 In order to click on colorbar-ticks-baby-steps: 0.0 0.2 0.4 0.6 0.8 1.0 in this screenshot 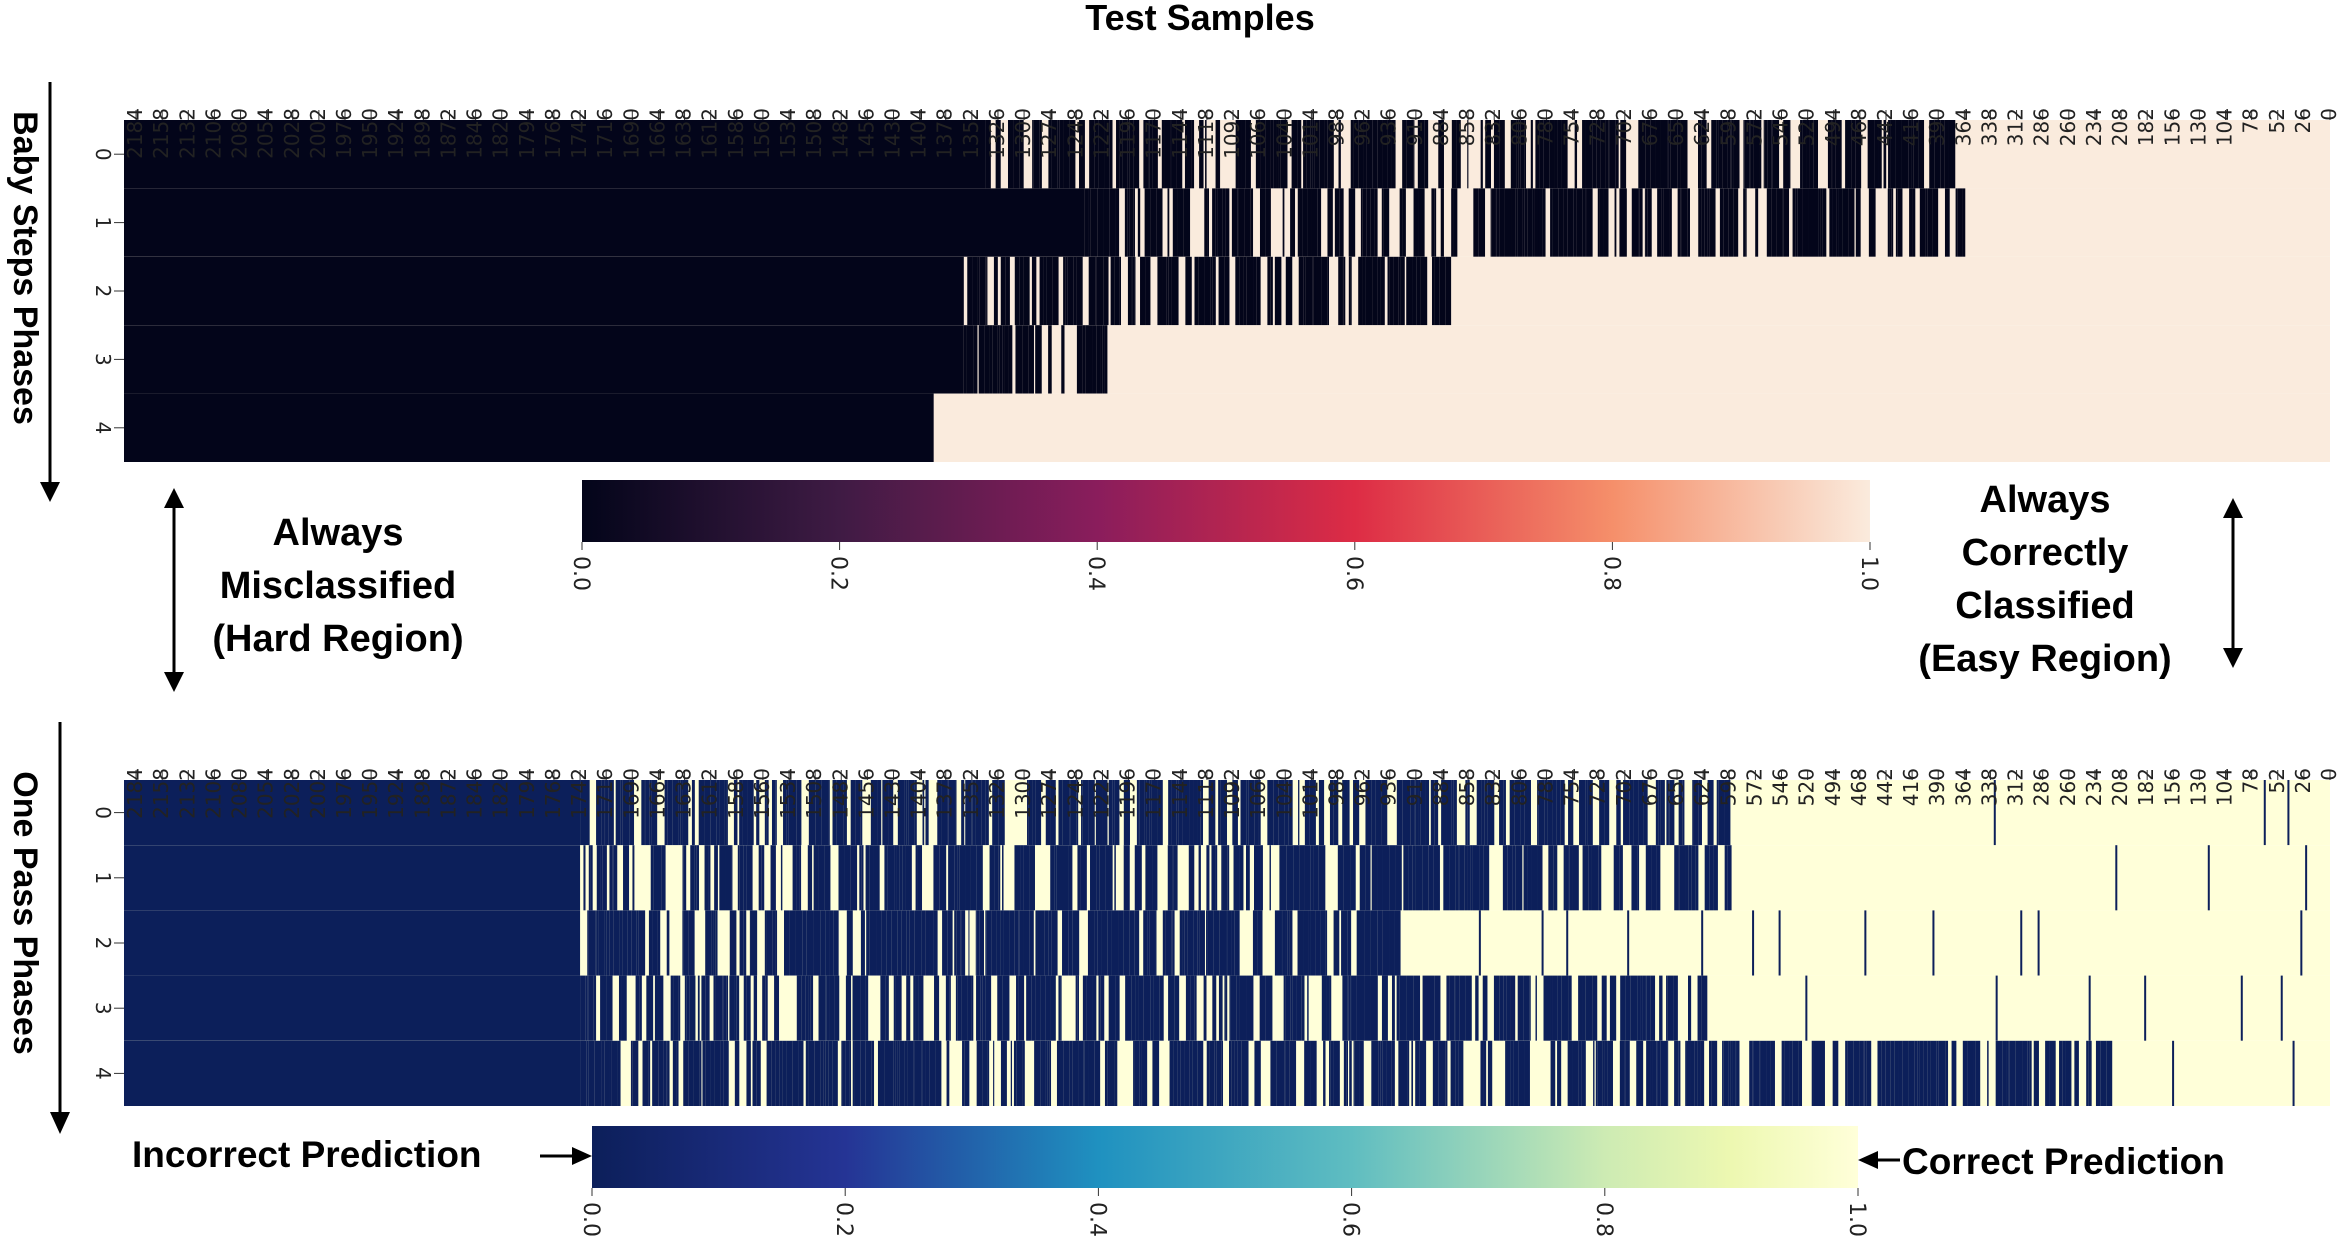, I will do `click(1224, 566)`.